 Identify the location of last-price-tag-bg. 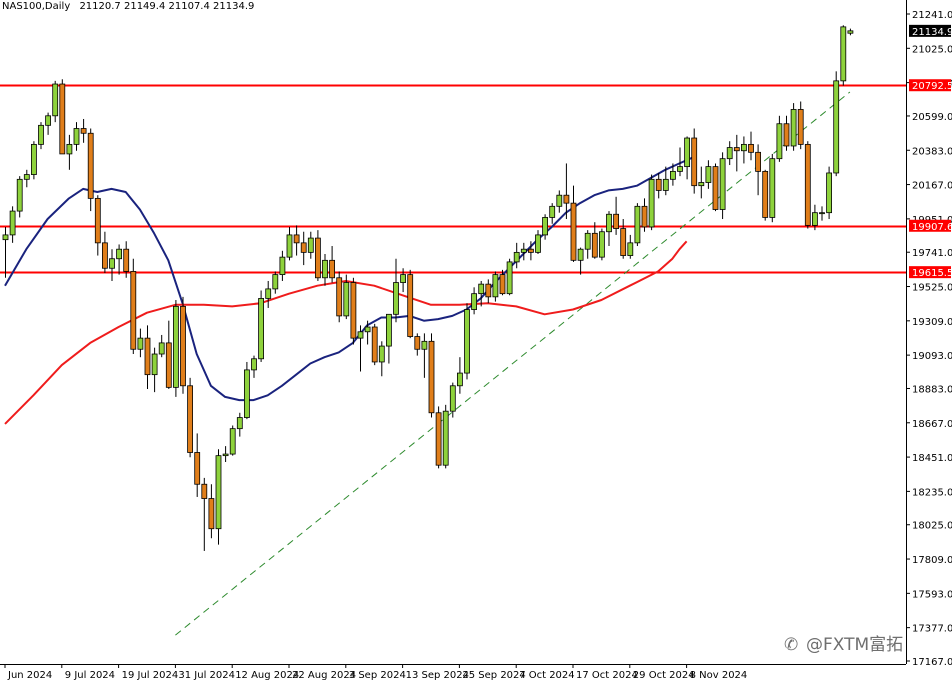
(930, 30).